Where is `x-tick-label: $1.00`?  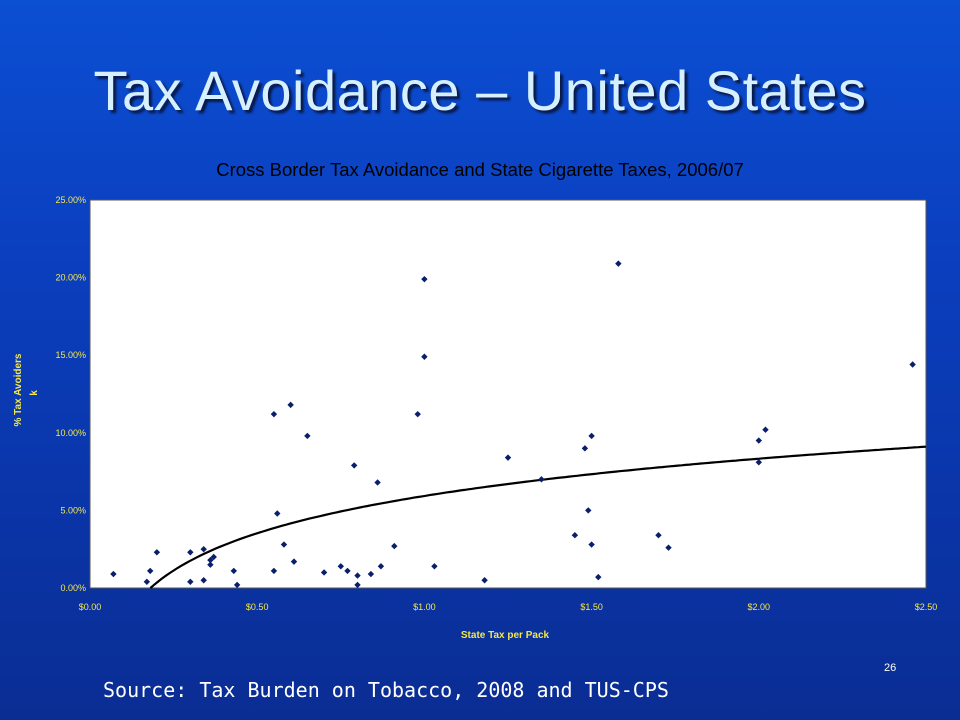 x-tick-label: $1.00 is located at coordinates (424, 607).